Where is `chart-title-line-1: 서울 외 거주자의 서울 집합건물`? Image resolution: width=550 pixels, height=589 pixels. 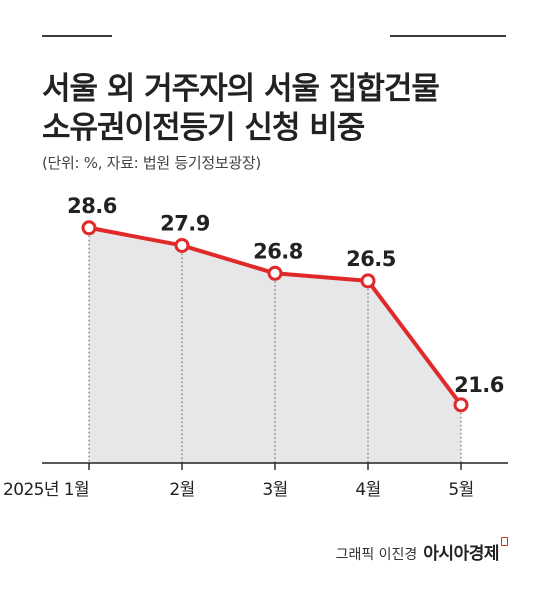 chart-title-line-1: 서울 외 거주자의 서울 집합건물 is located at coordinates (241, 89).